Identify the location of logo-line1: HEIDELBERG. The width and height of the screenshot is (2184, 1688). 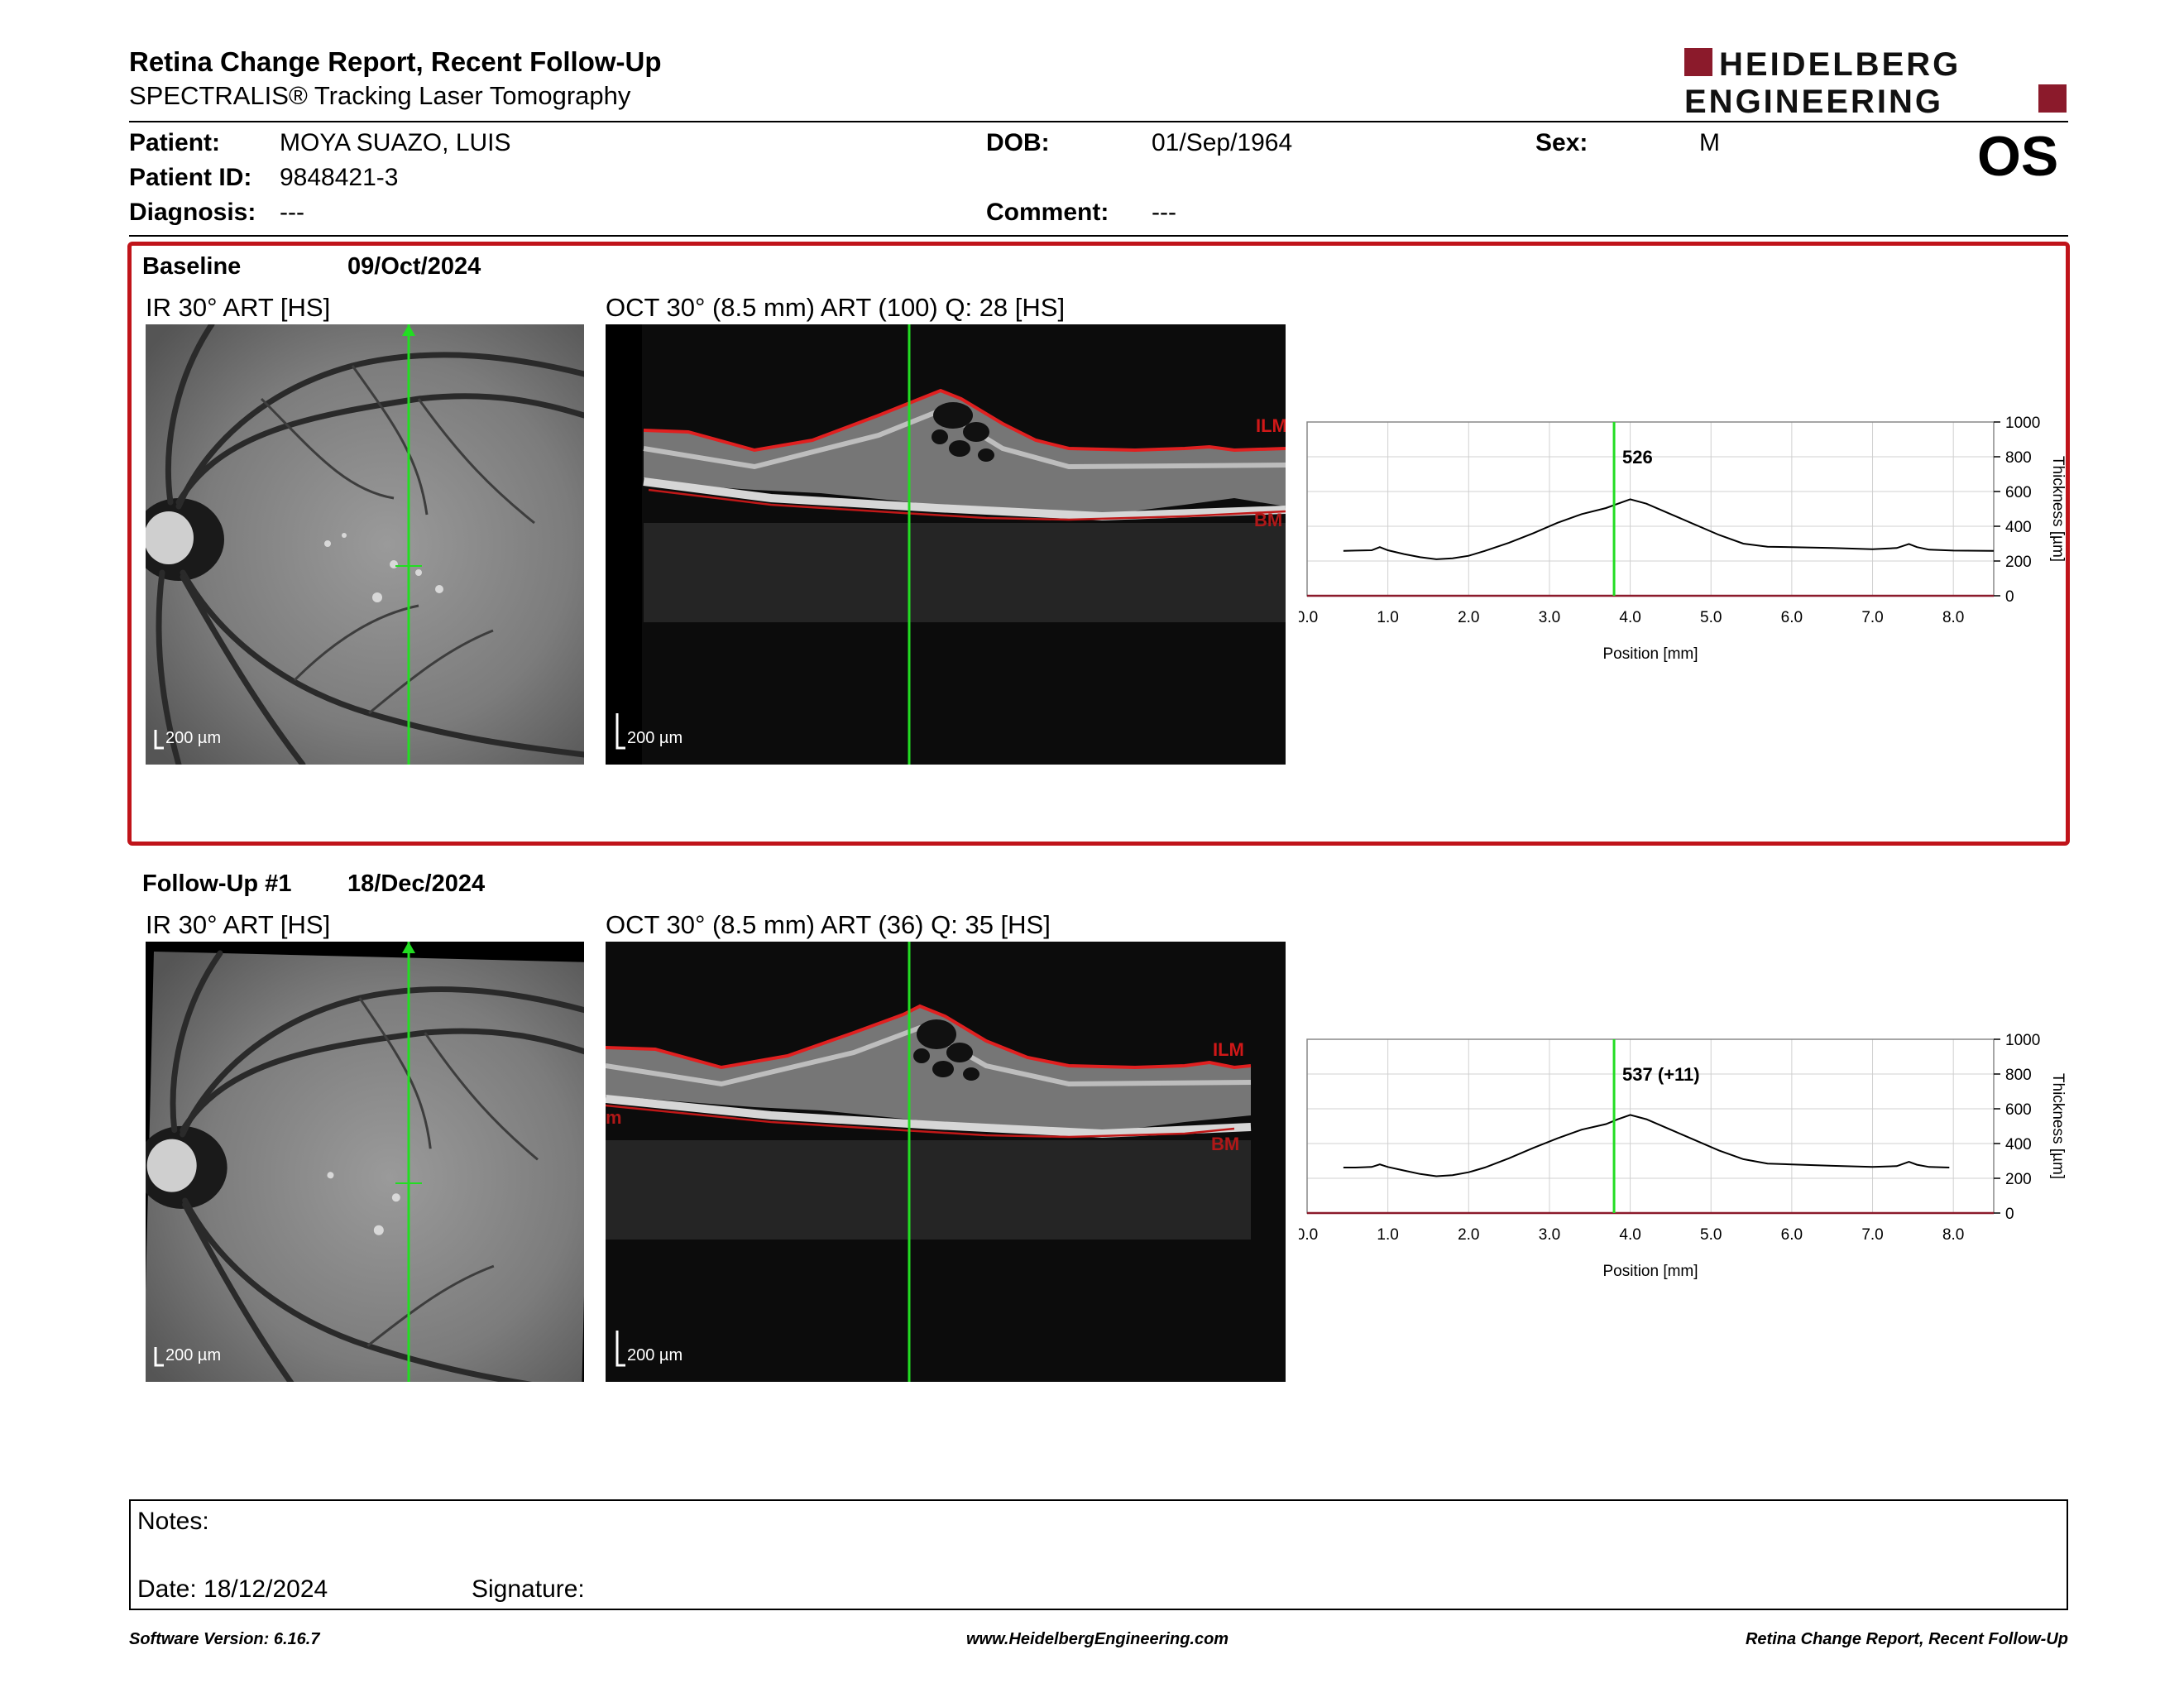
(1840, 64).